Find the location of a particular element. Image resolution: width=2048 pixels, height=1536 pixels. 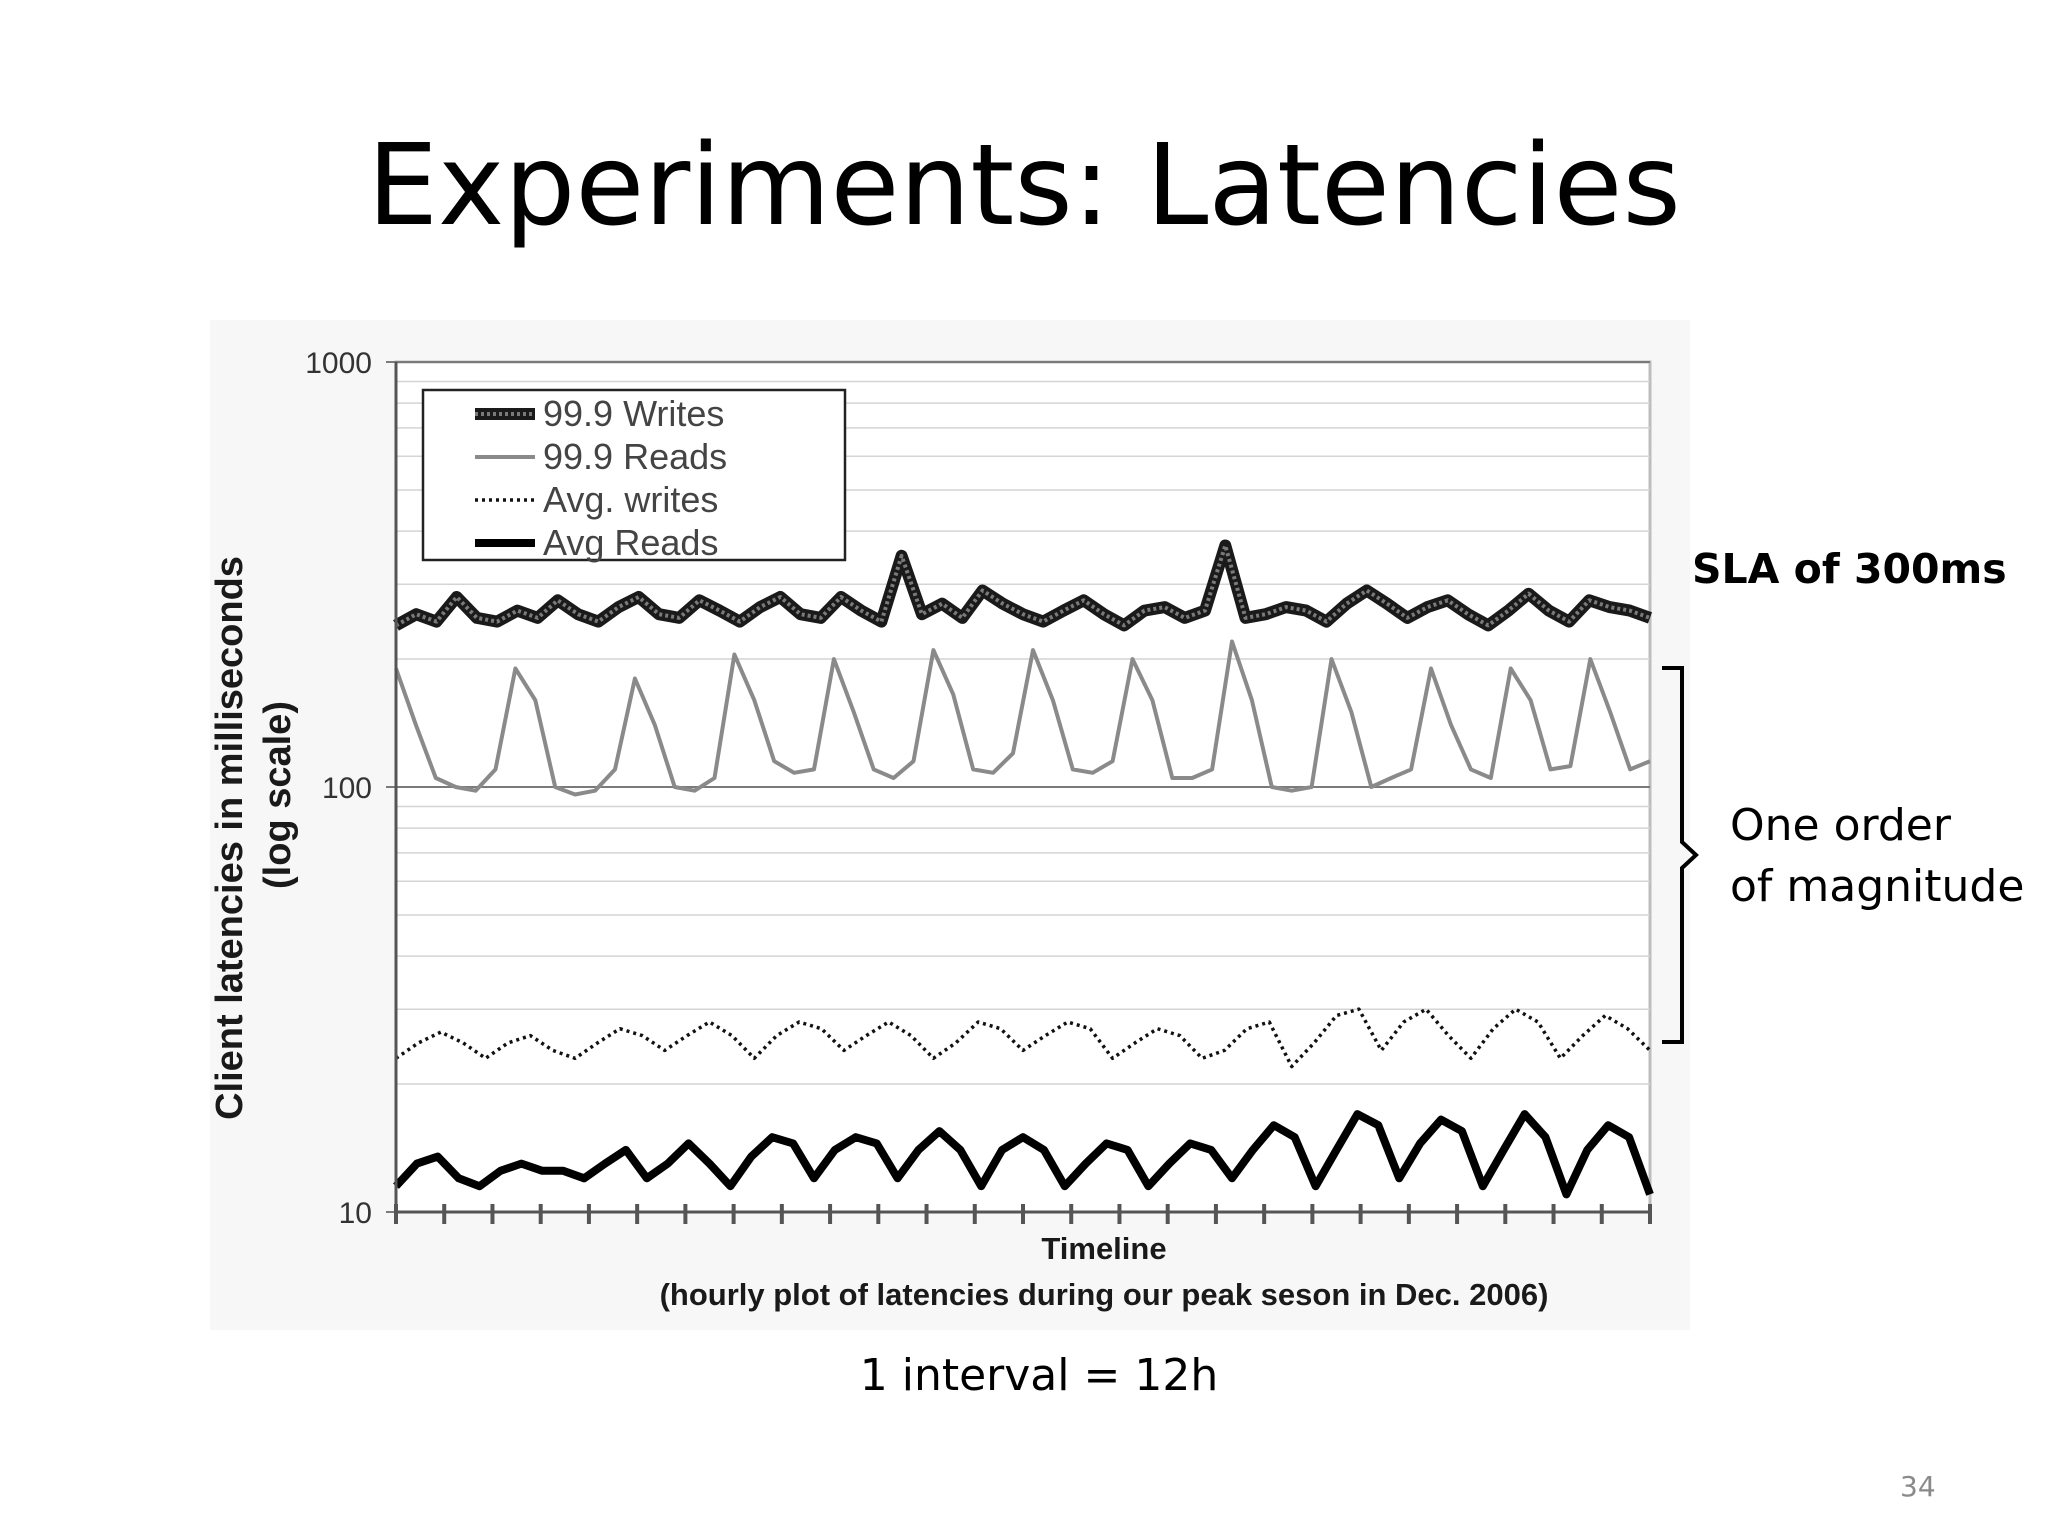

magnitude-label-line2: of magnitude is located at coordinates (1877, 886).